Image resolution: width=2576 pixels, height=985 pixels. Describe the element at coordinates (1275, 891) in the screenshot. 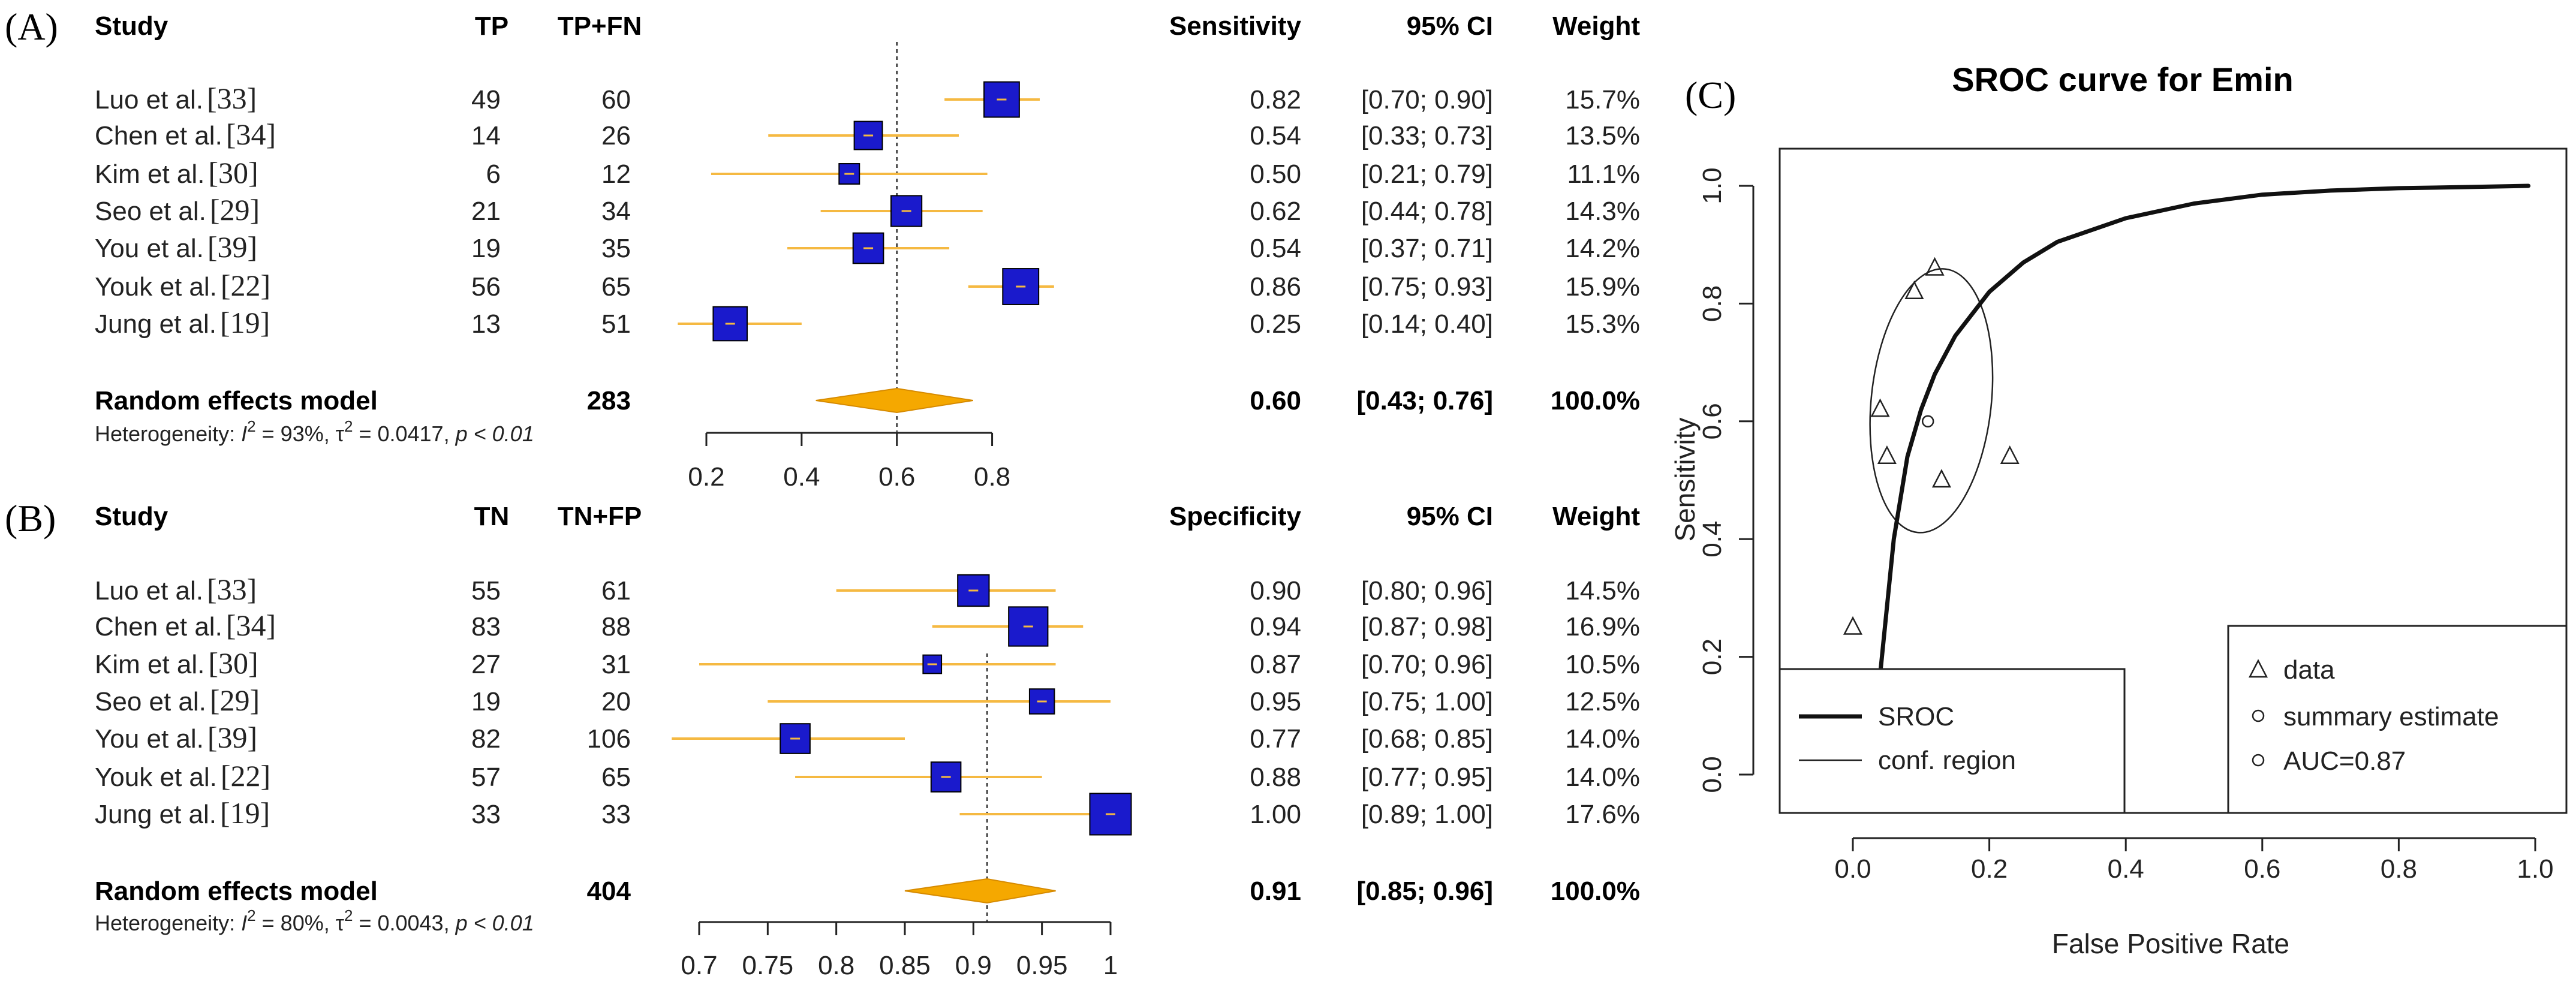

I see `pooled-estimate: 0.91` at that location.